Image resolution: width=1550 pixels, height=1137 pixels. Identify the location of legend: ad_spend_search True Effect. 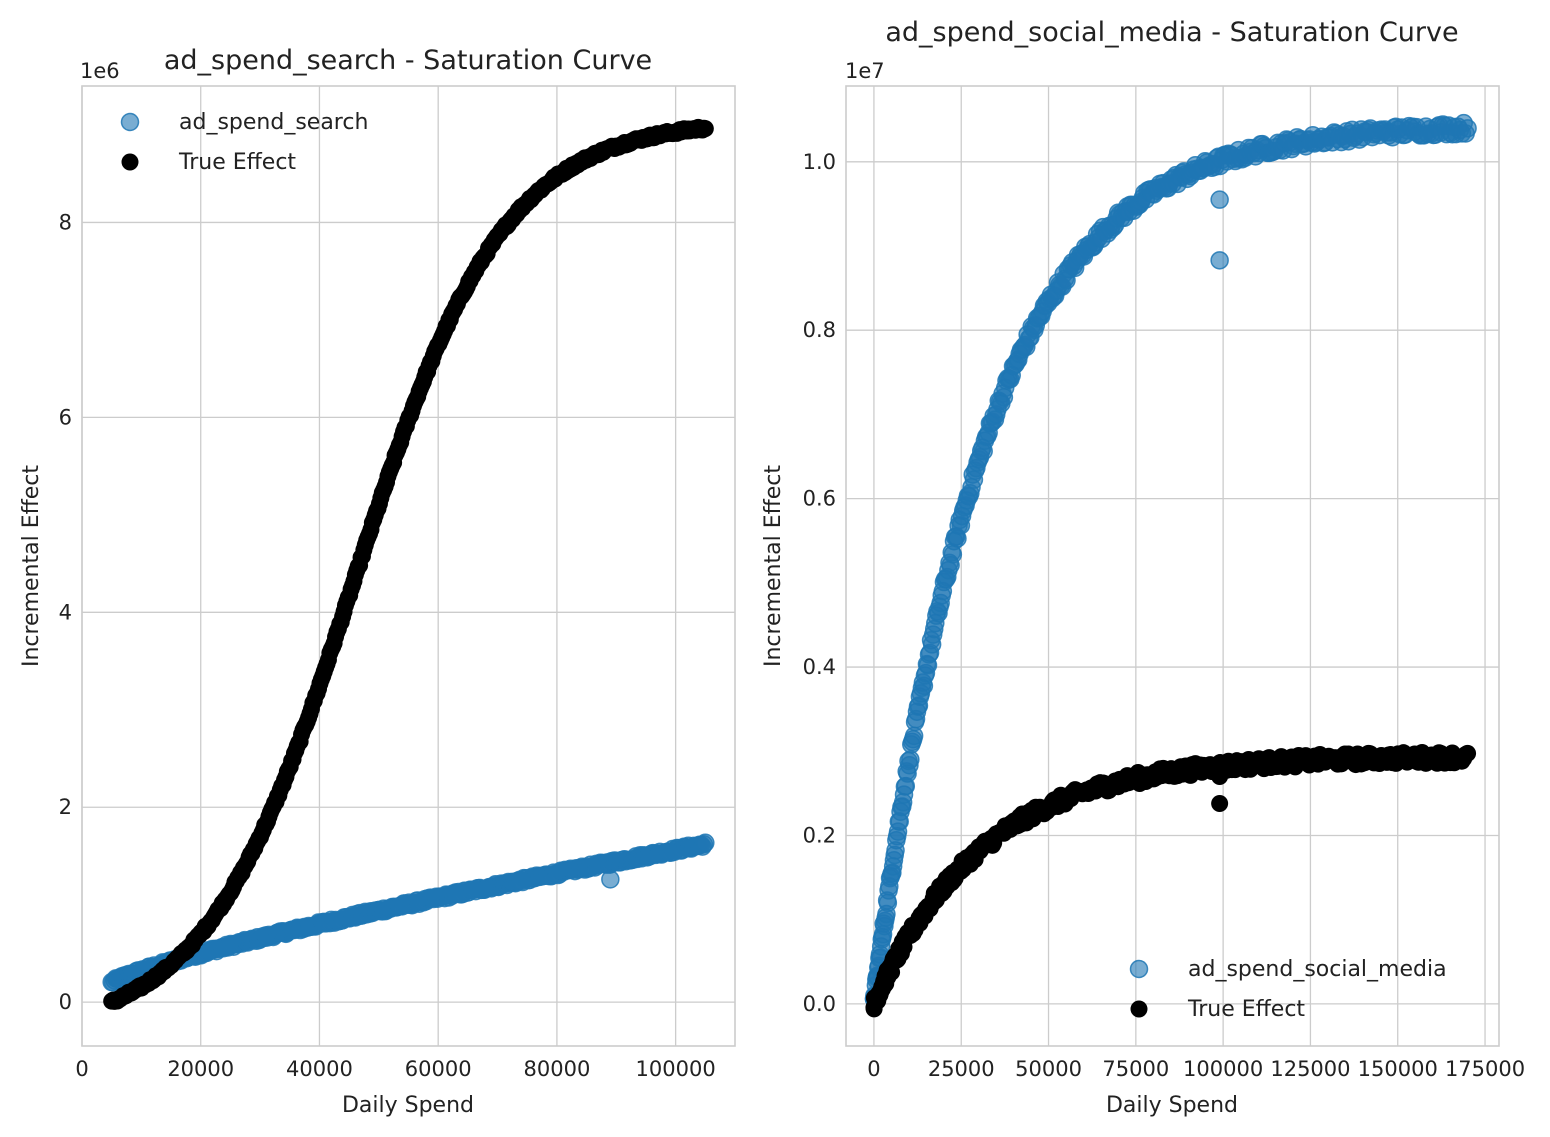
(244, 142).